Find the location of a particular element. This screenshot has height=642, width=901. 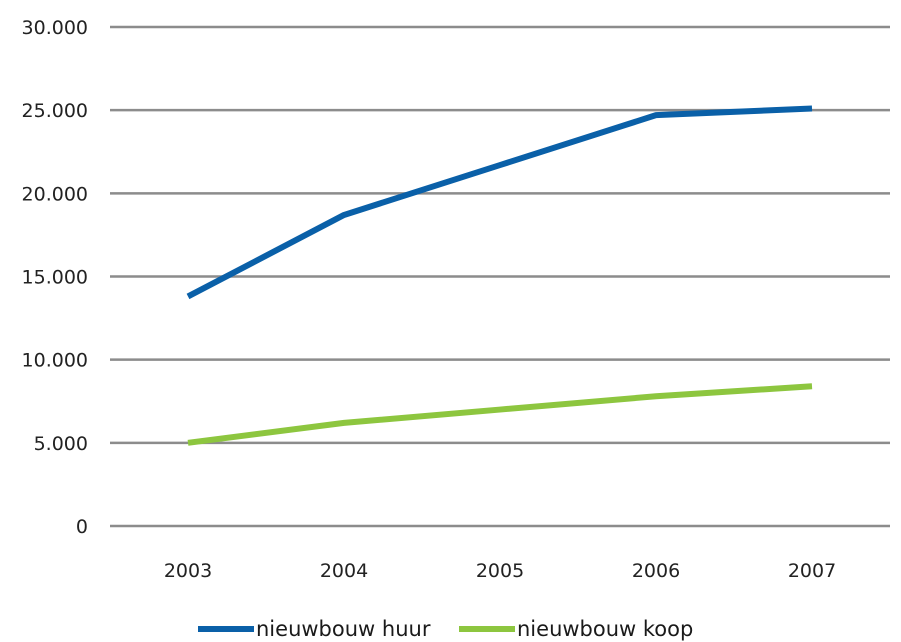

x-tick-label: 2005 is located at coordinates (500, 571).